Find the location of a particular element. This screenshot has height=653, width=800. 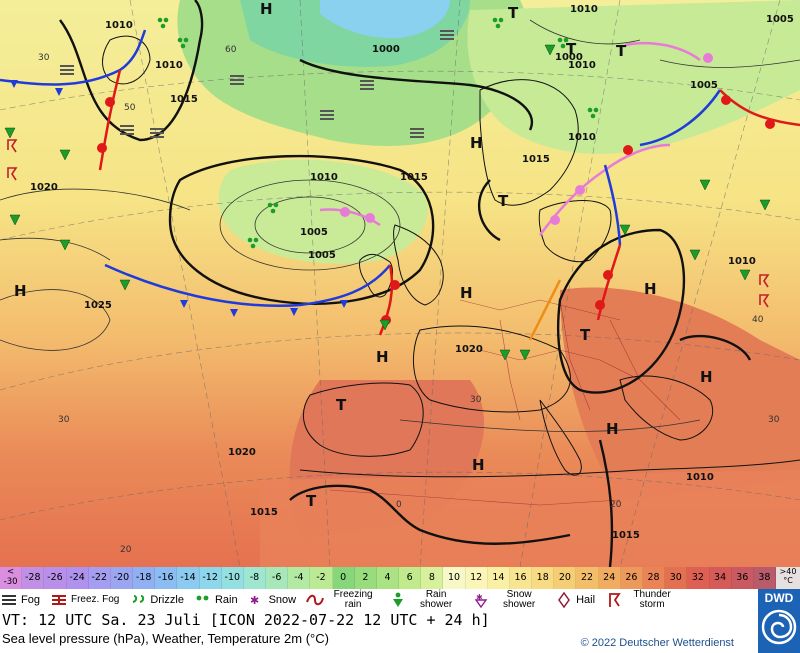

scale-cell: -14 is located at coordinates (188, 578).